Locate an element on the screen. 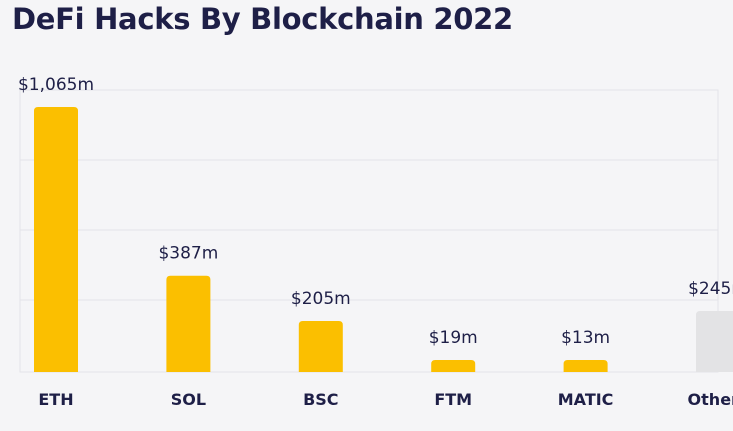  value-label-sol: $387m is located at coordinates (188, 254).